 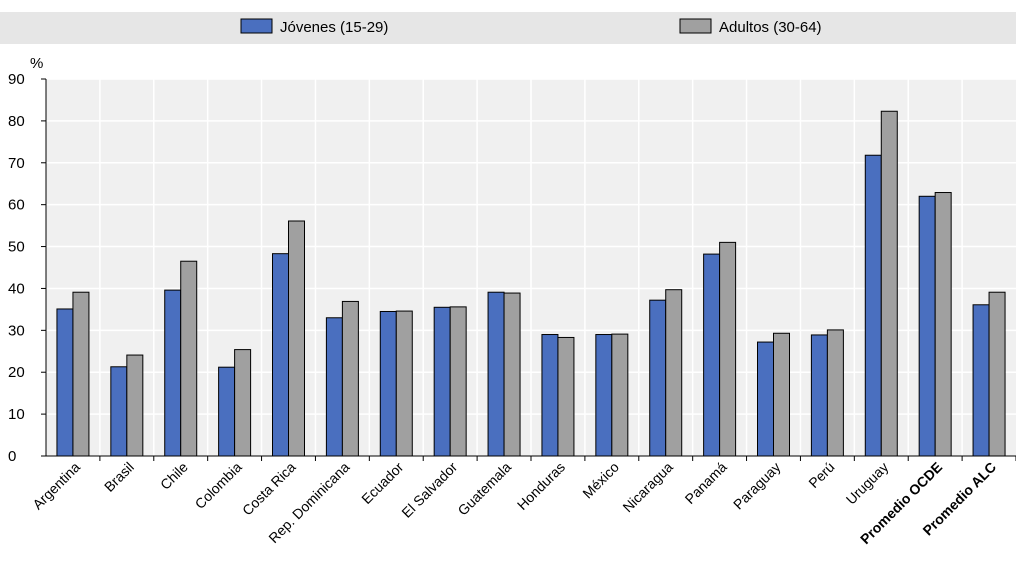 What do you see at coordinates (334, 27) in the screenshot?
I see `legend-label-jovenes: Jóvenes (15-29)` at bounding box center [334, 27].